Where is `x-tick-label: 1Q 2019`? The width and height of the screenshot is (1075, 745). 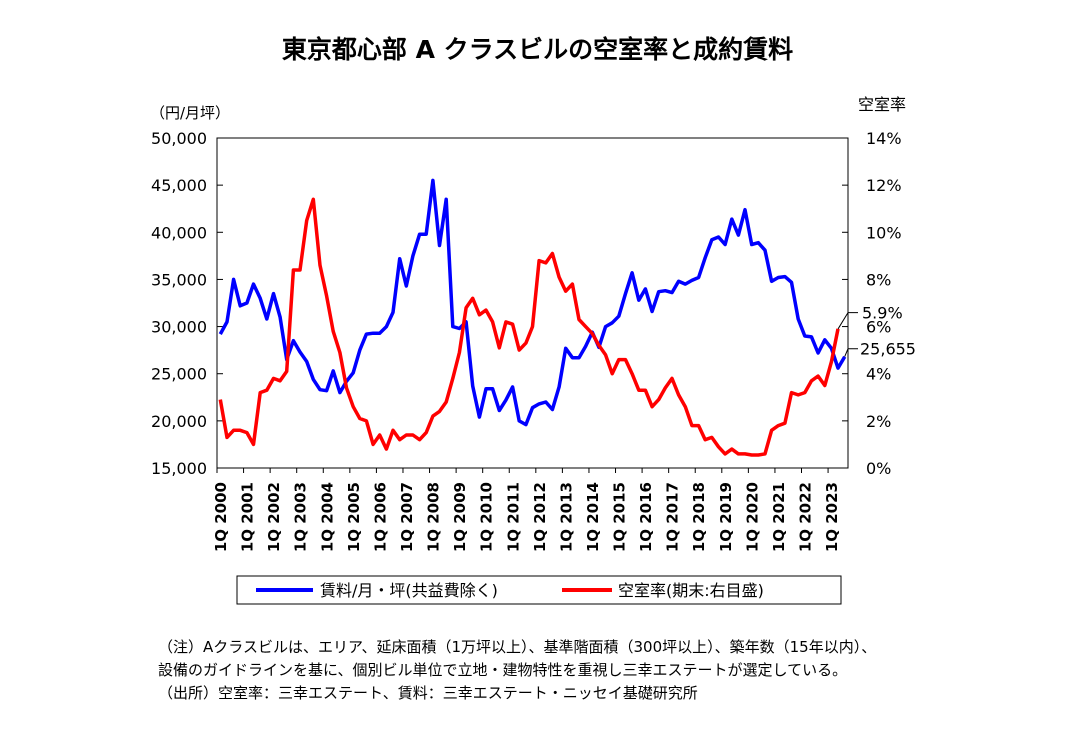
x-tick-label: 1Q 2019 is located at coordinates (726, 517).